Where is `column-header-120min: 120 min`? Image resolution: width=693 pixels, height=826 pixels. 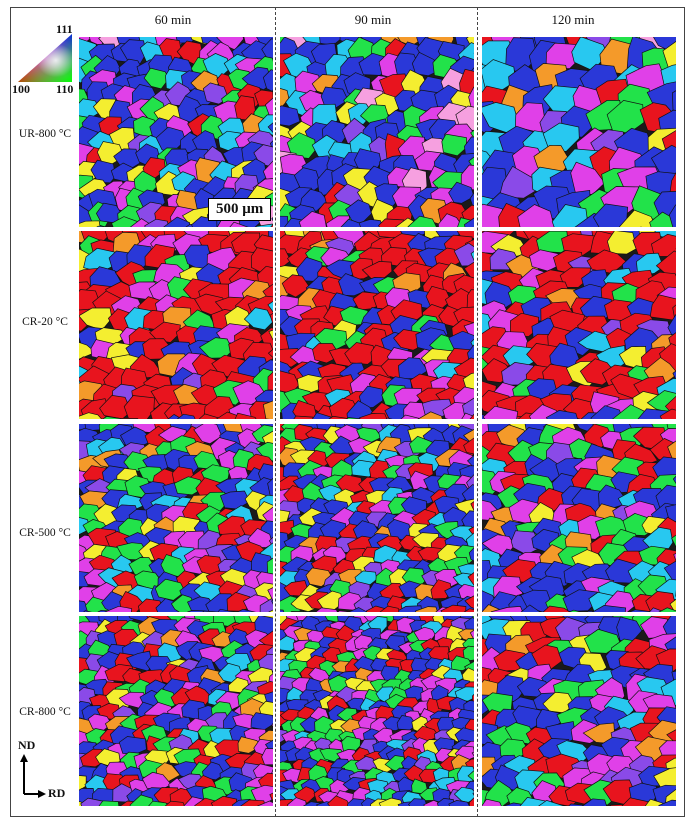
column-header-120min: 120 min is located at coordinates (573, 19).